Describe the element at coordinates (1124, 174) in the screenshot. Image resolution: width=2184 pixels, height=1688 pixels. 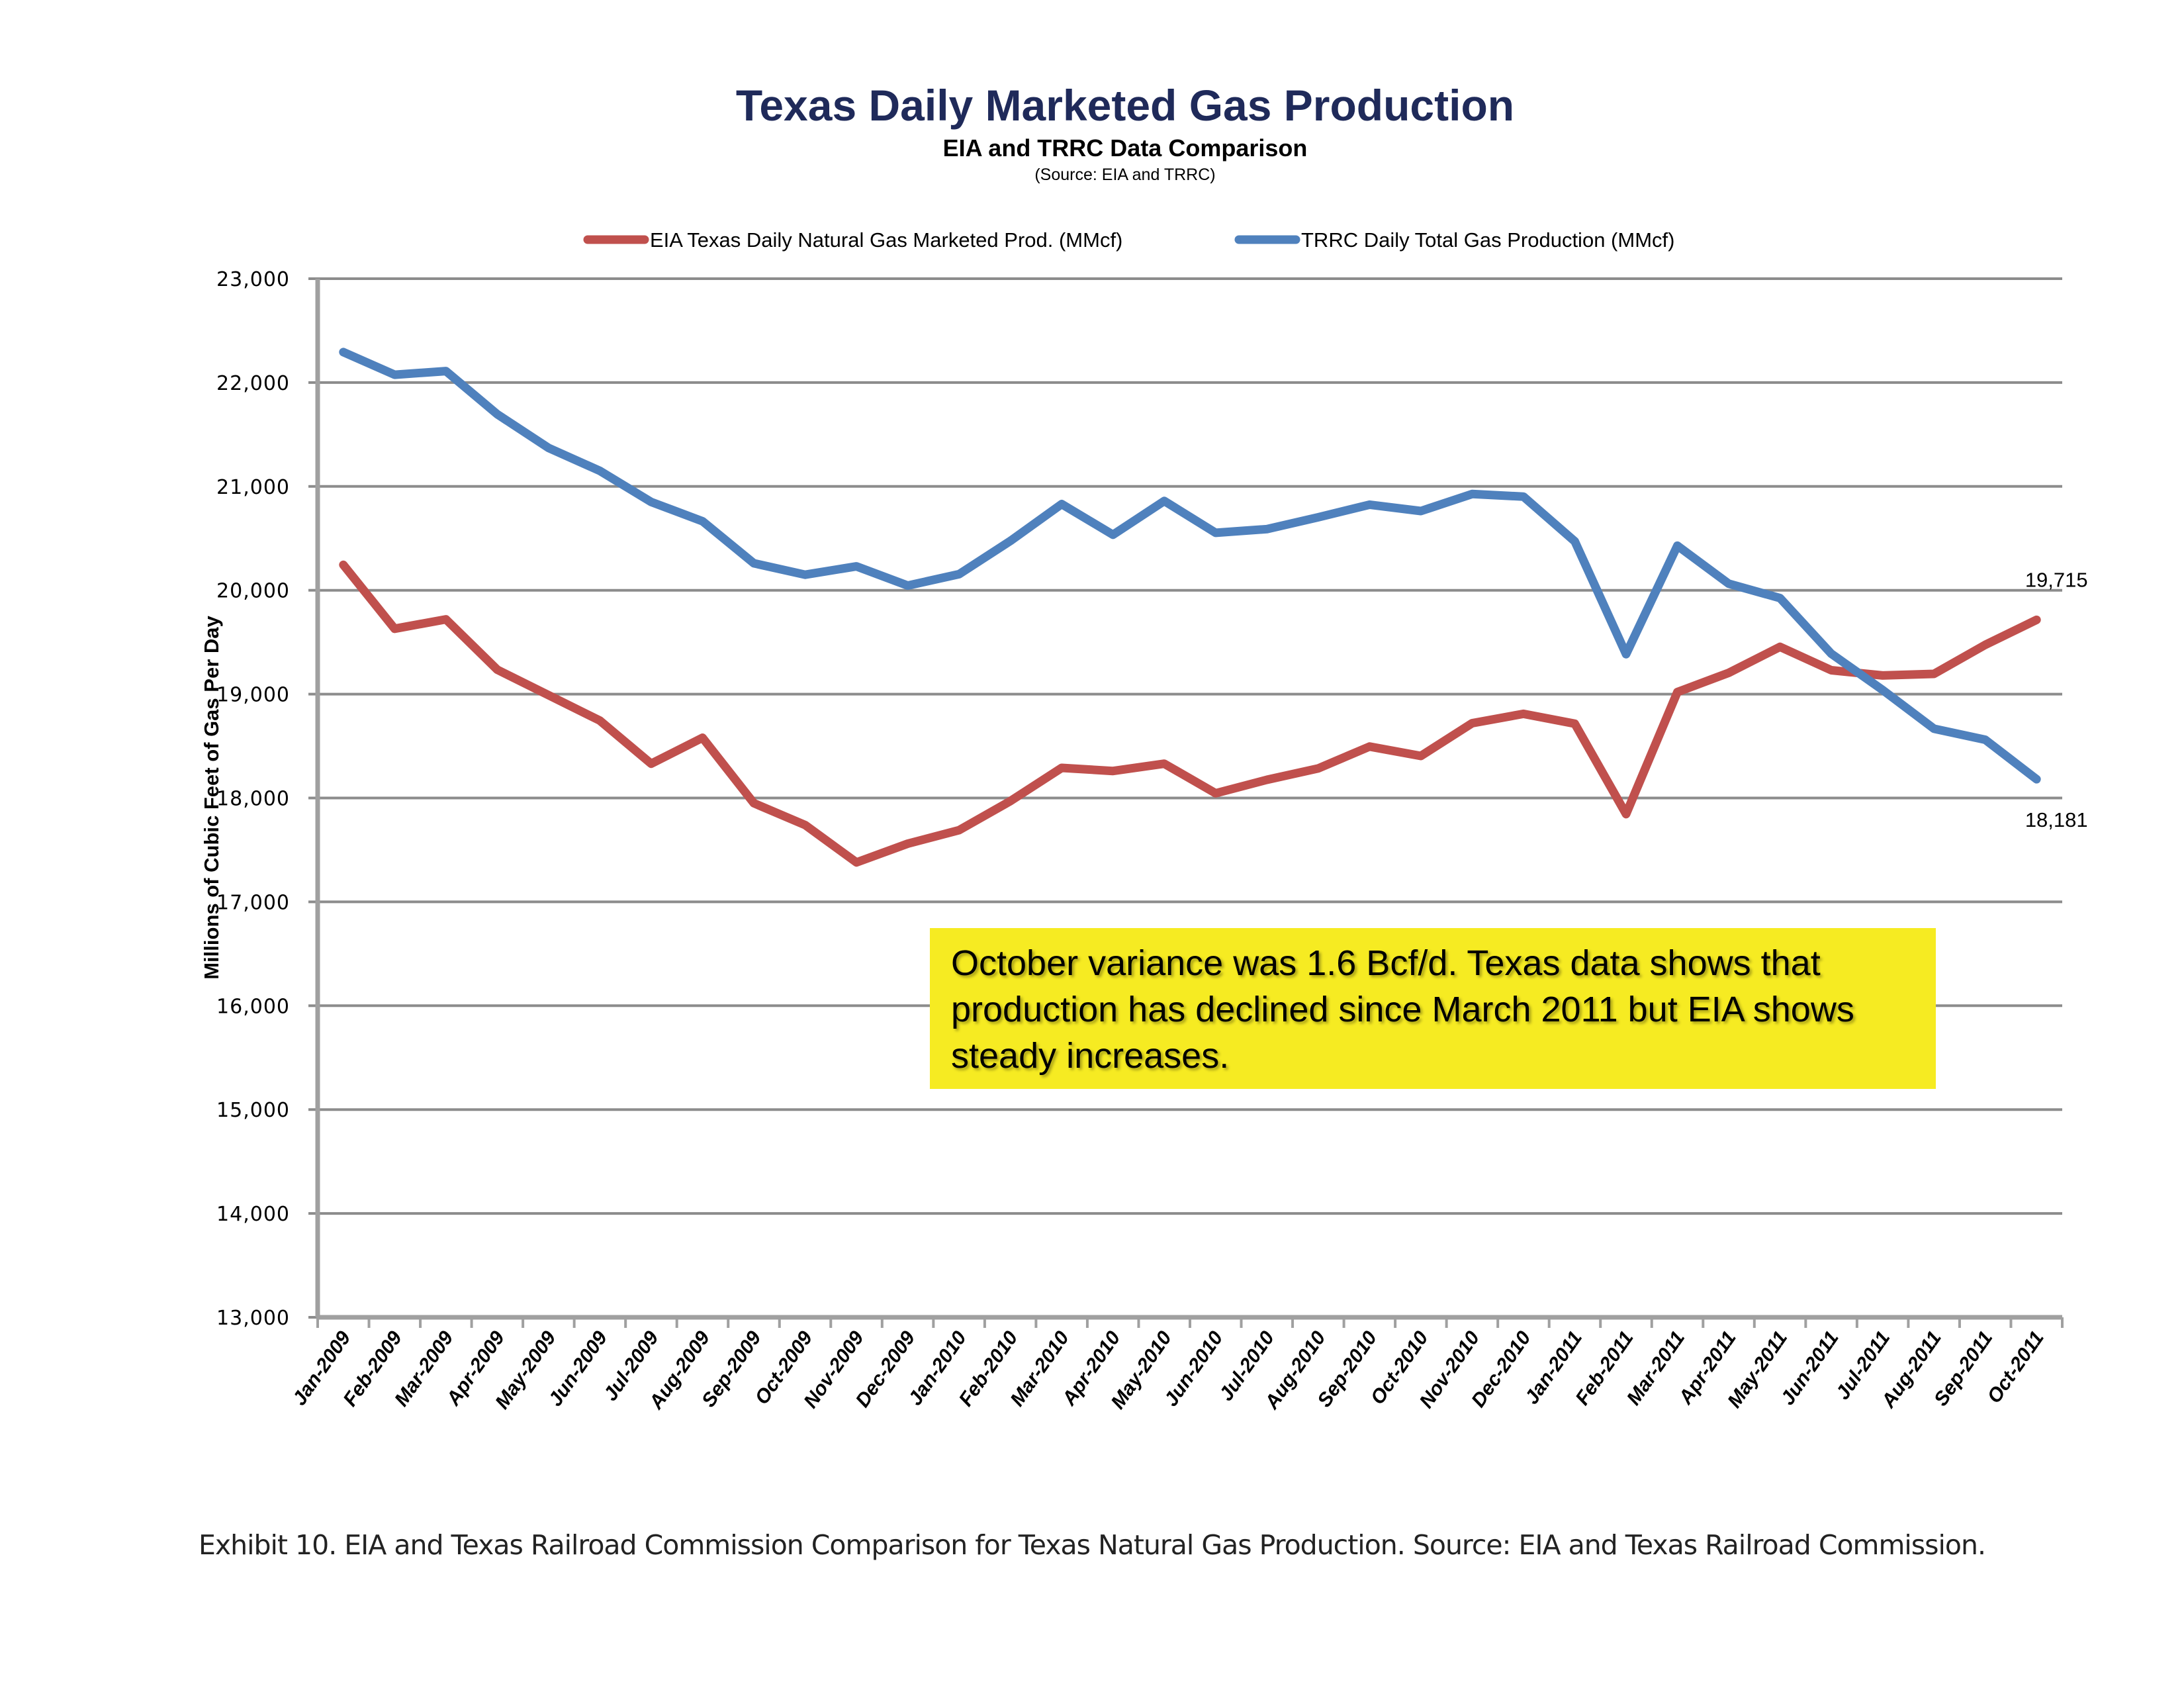
I see `chart-source-note: (Source: EIA and TRRC)` at that location.